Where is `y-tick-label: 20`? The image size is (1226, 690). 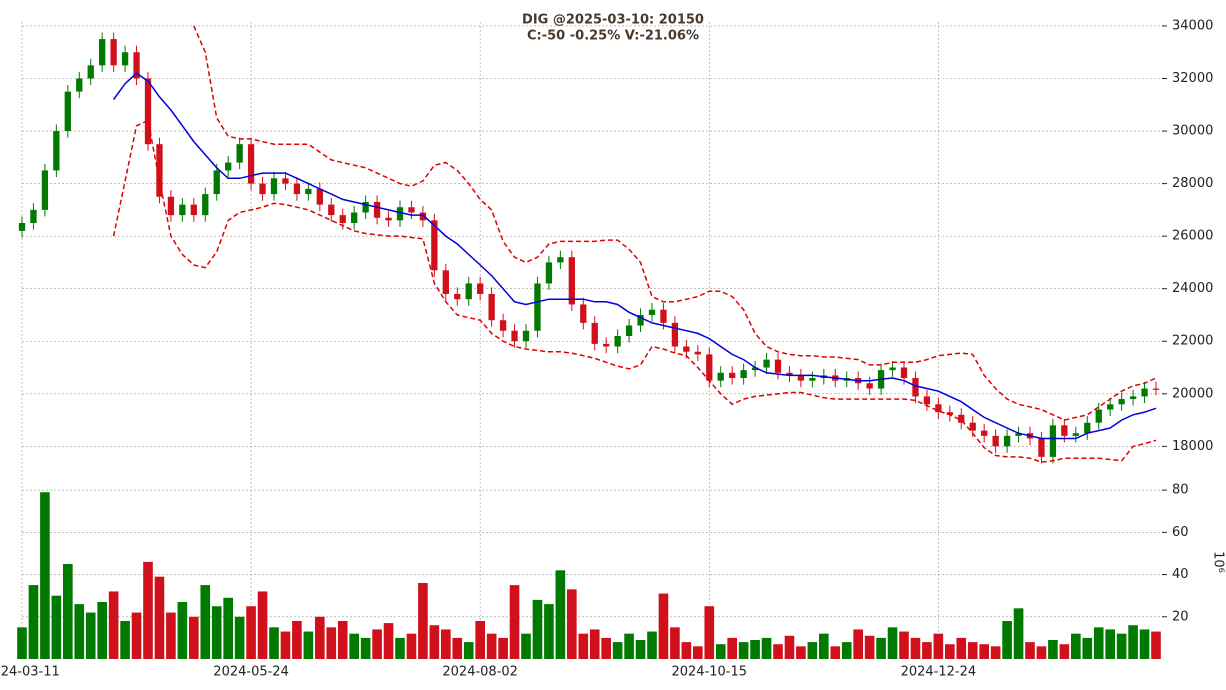
y-tick-label: 20 is located at coordinates (1180, 616).